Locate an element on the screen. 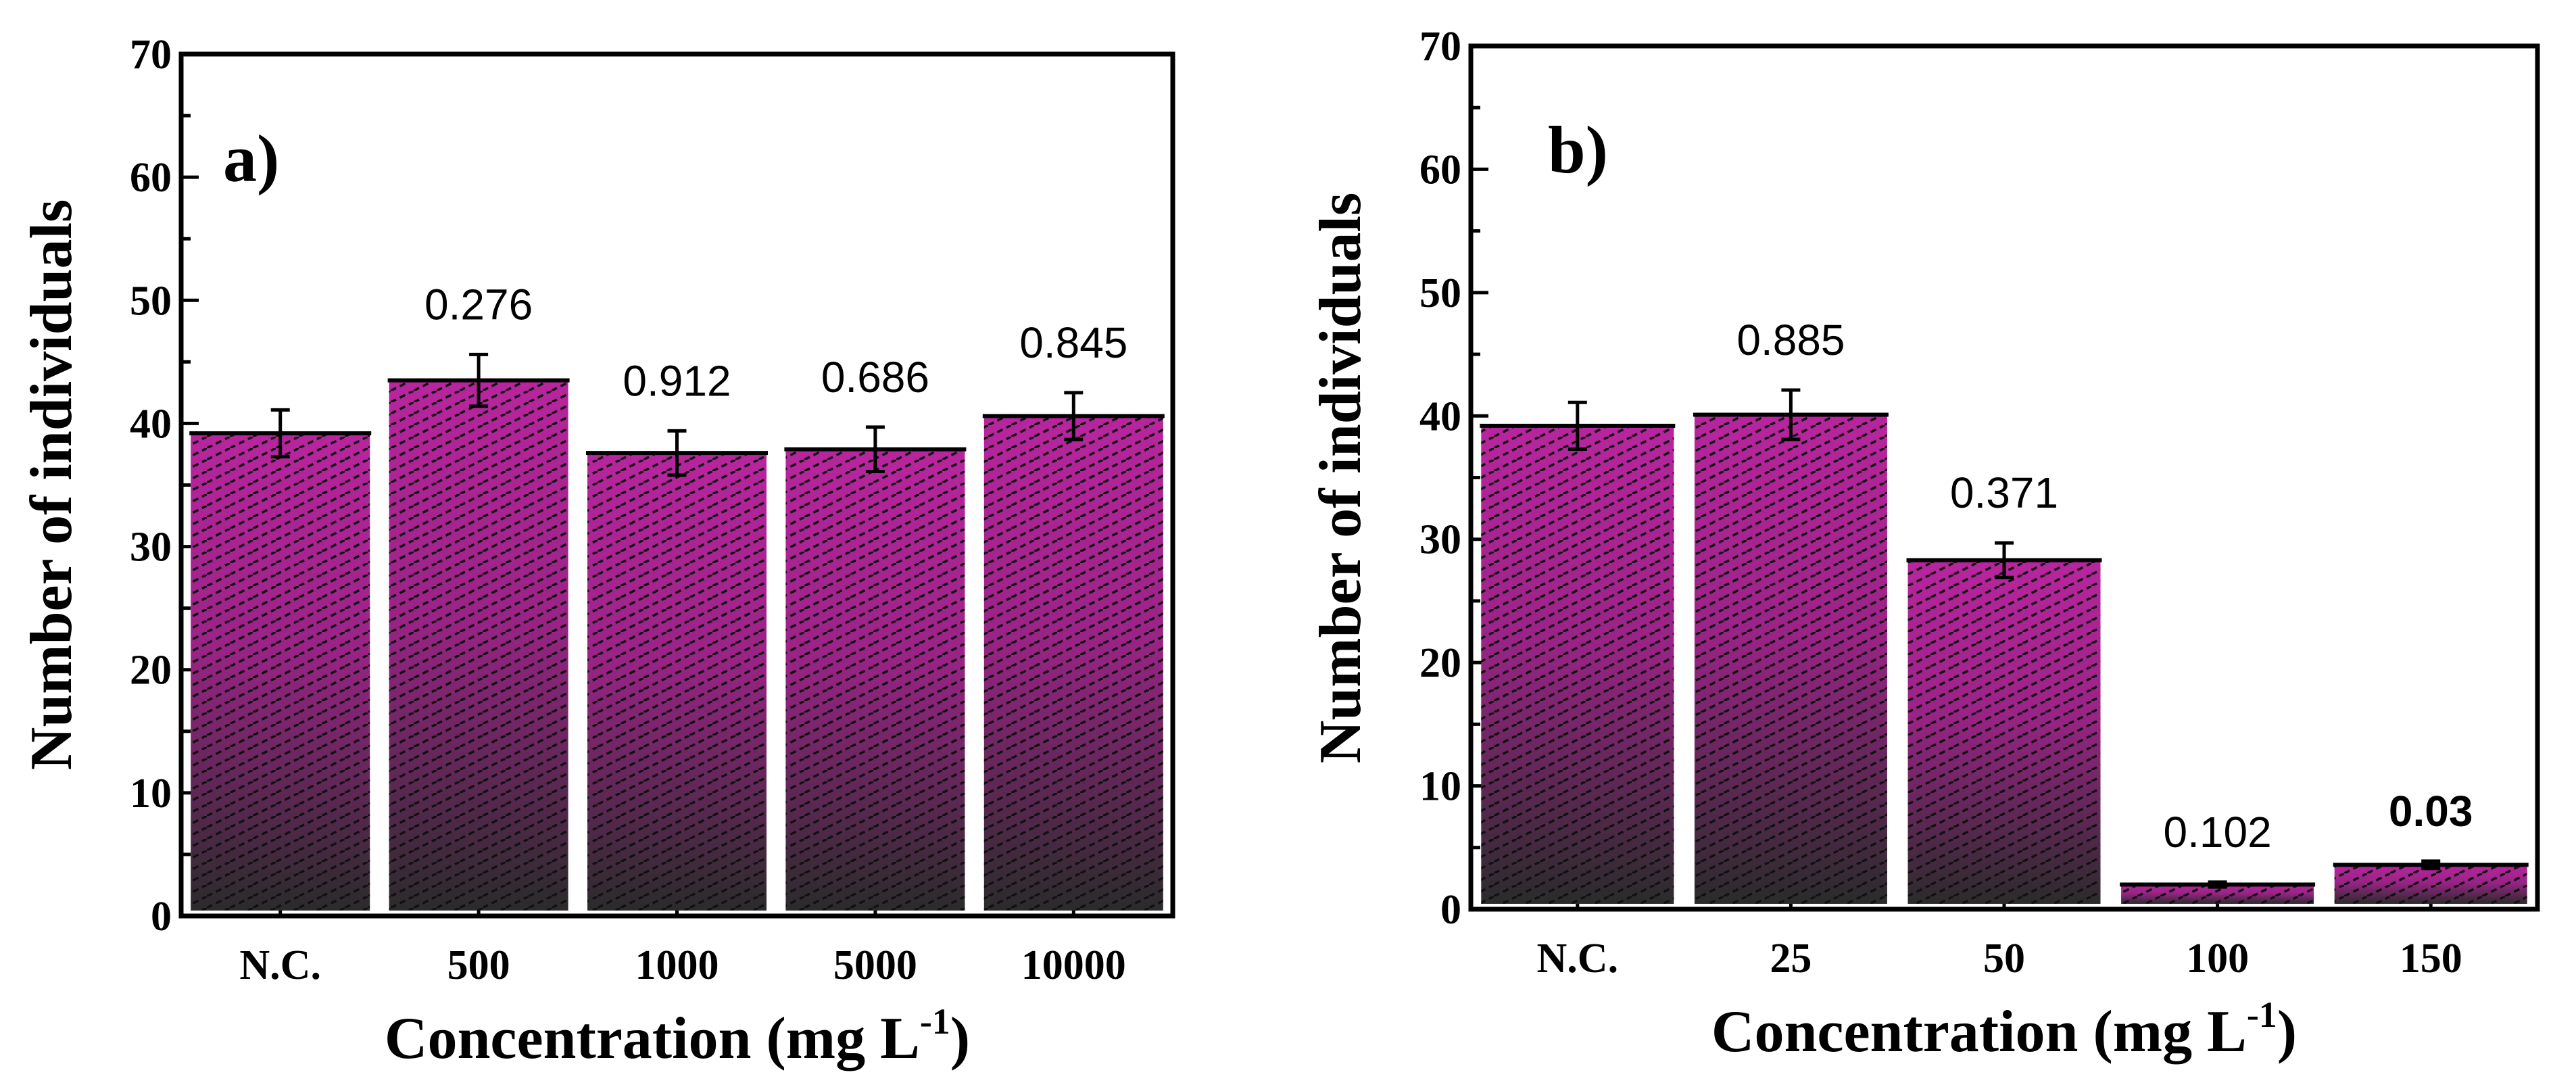  x-tick-label: 25 is located at coordinates (1791, 959).